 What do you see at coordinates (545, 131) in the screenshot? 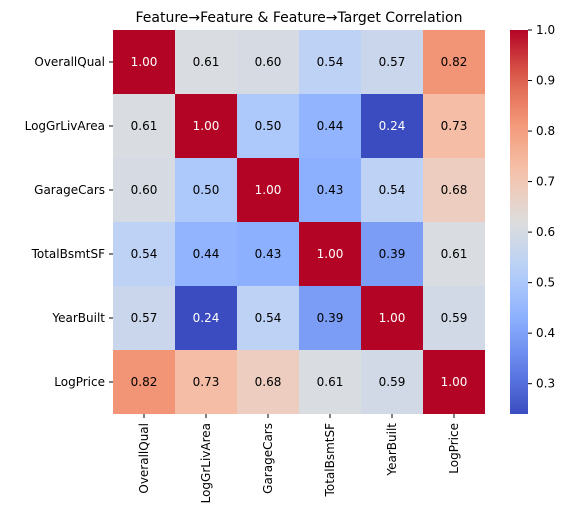
I see `colorbar-tick-label: 0.8` at bounding box center [545, 131].